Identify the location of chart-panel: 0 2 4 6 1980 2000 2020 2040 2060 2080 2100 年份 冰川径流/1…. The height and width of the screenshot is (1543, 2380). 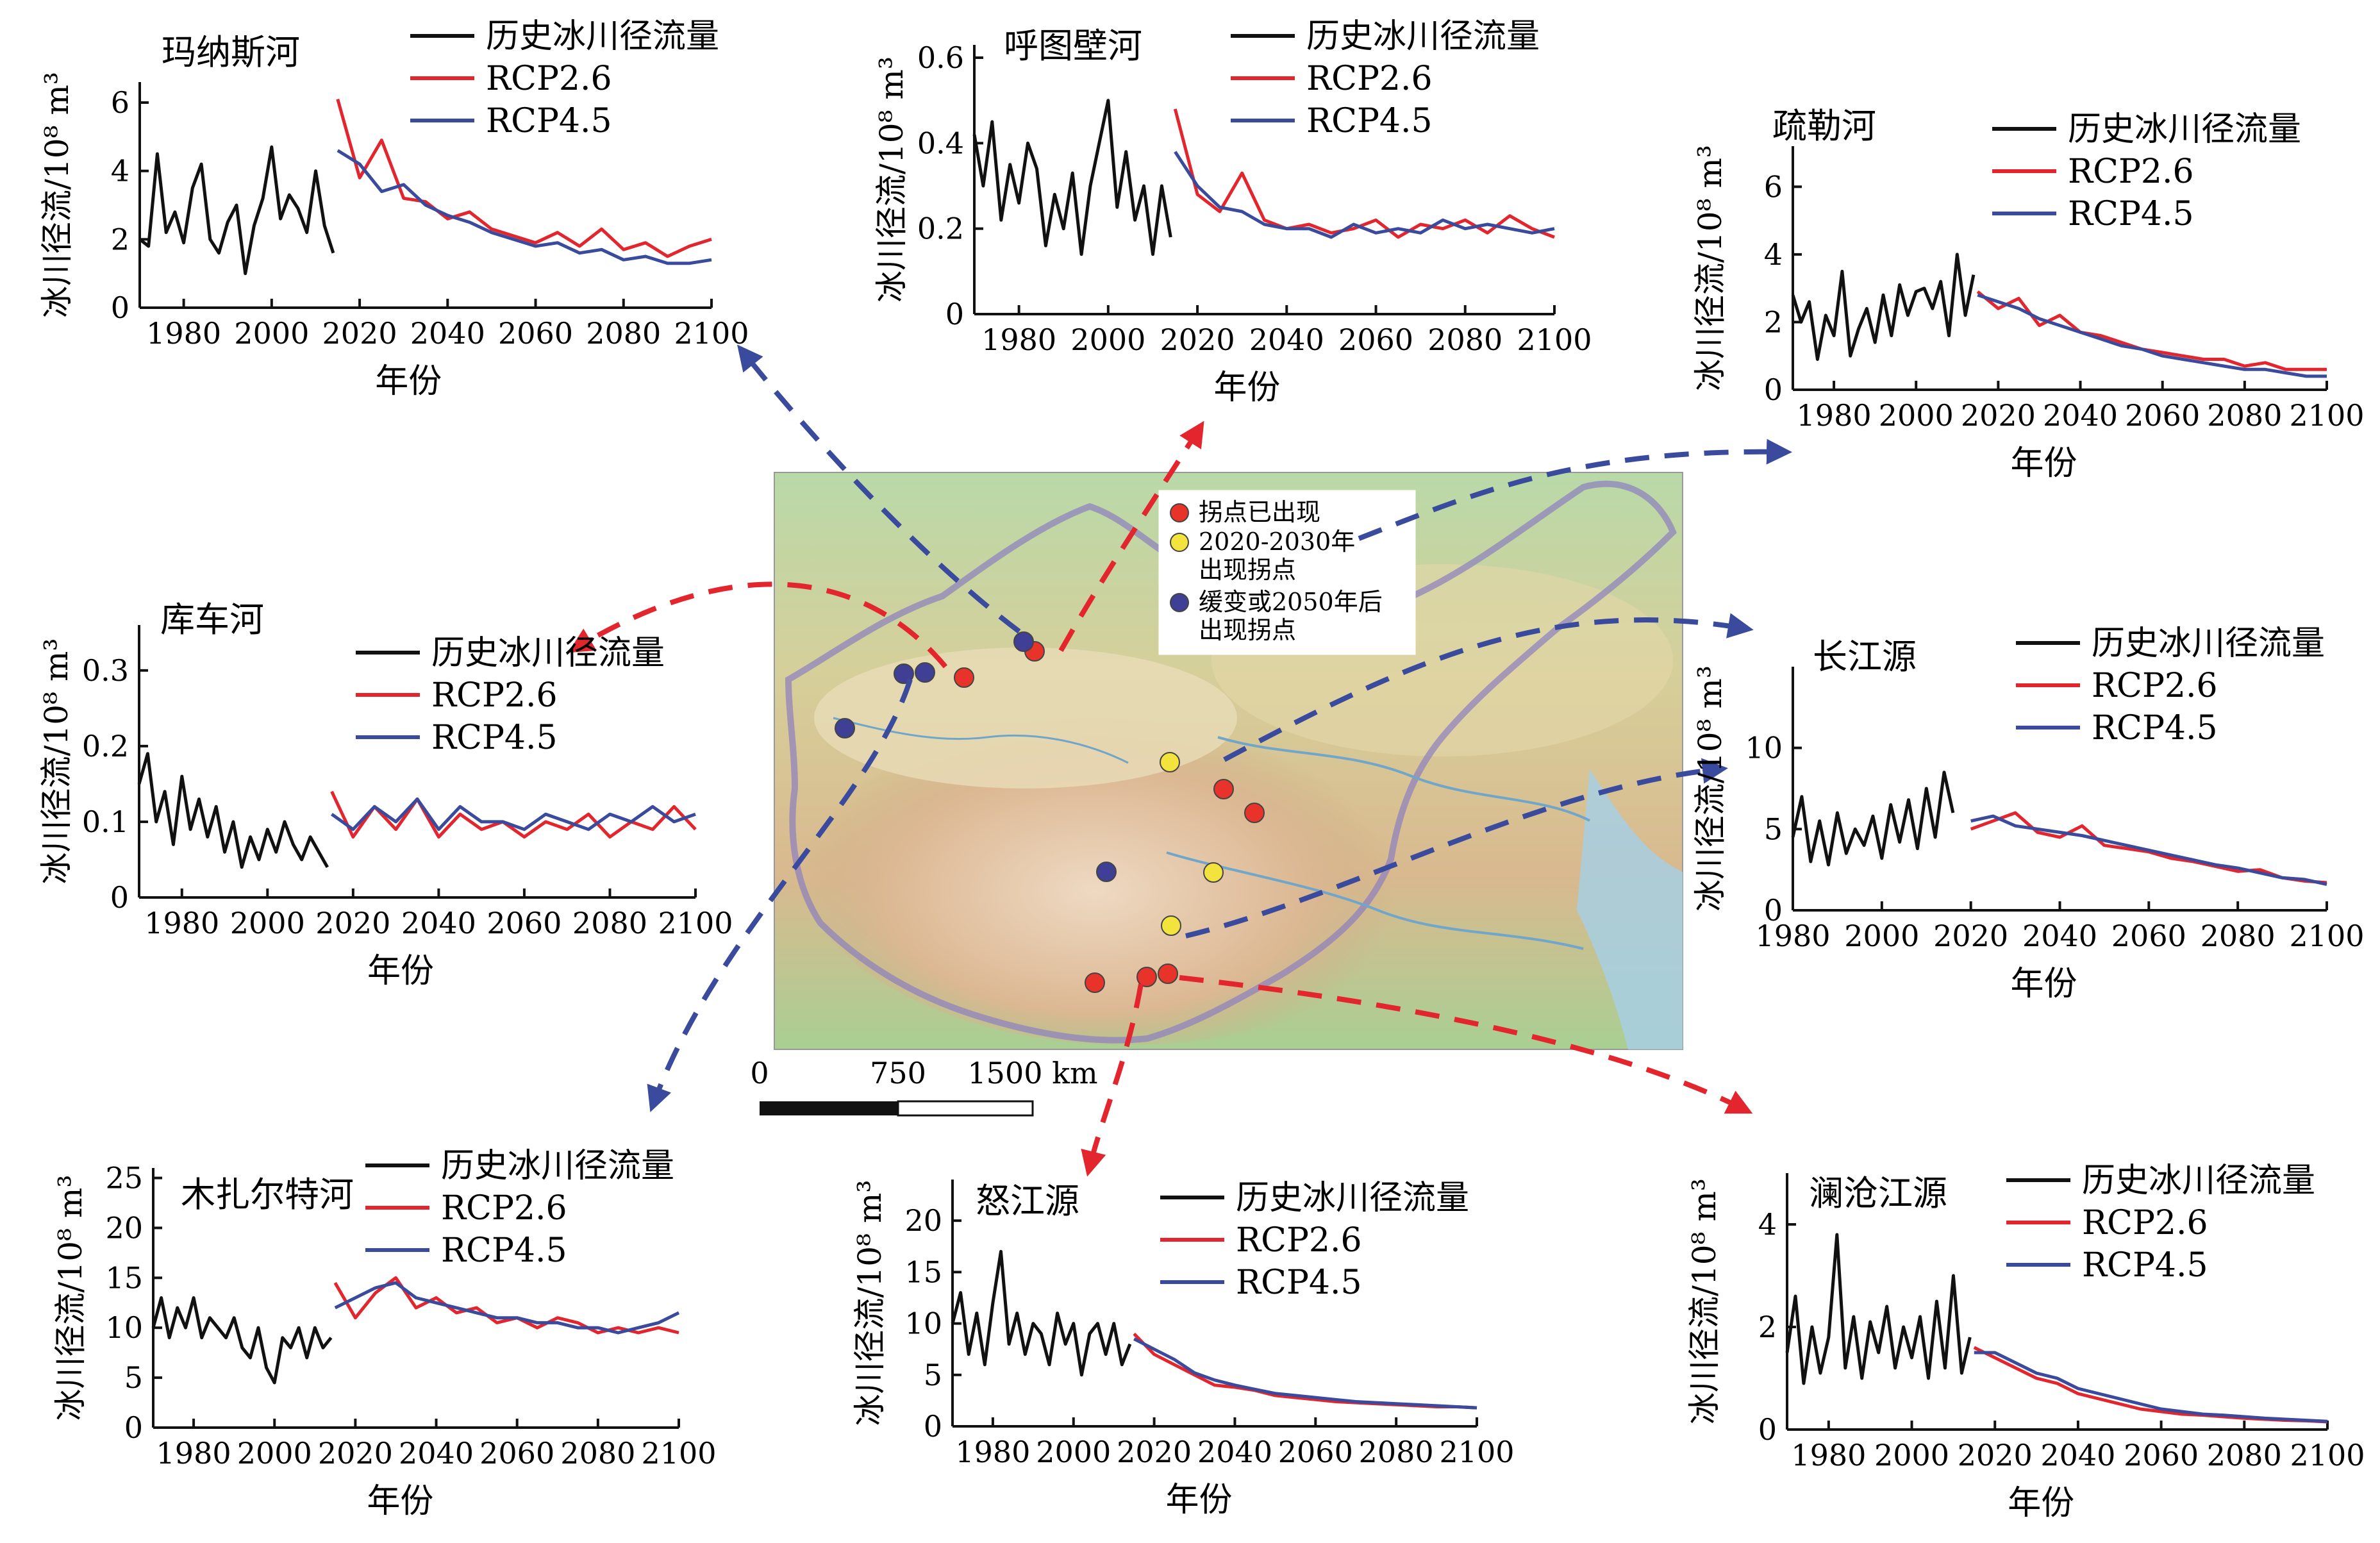
(2028, 294).